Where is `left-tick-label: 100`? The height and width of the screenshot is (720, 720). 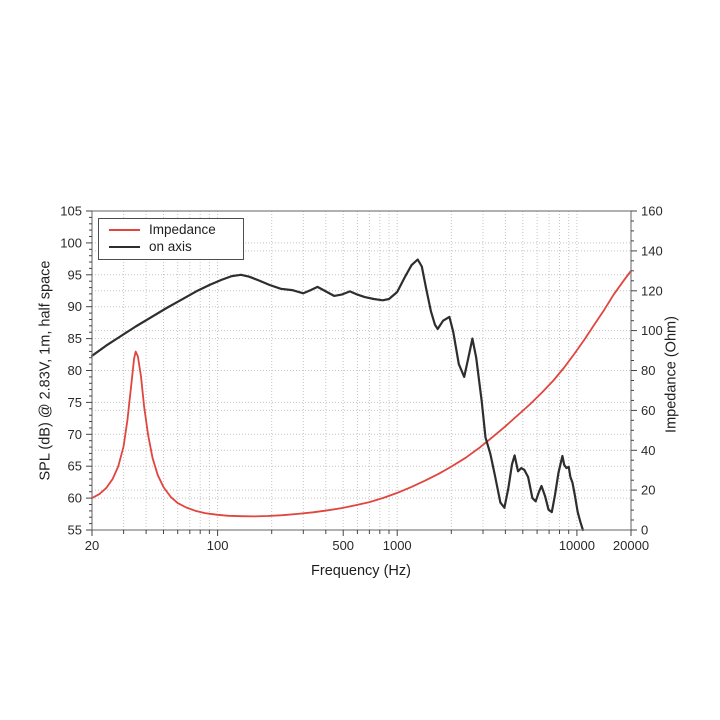 left-tick-label: 100 is located at coordinates (71, 242).